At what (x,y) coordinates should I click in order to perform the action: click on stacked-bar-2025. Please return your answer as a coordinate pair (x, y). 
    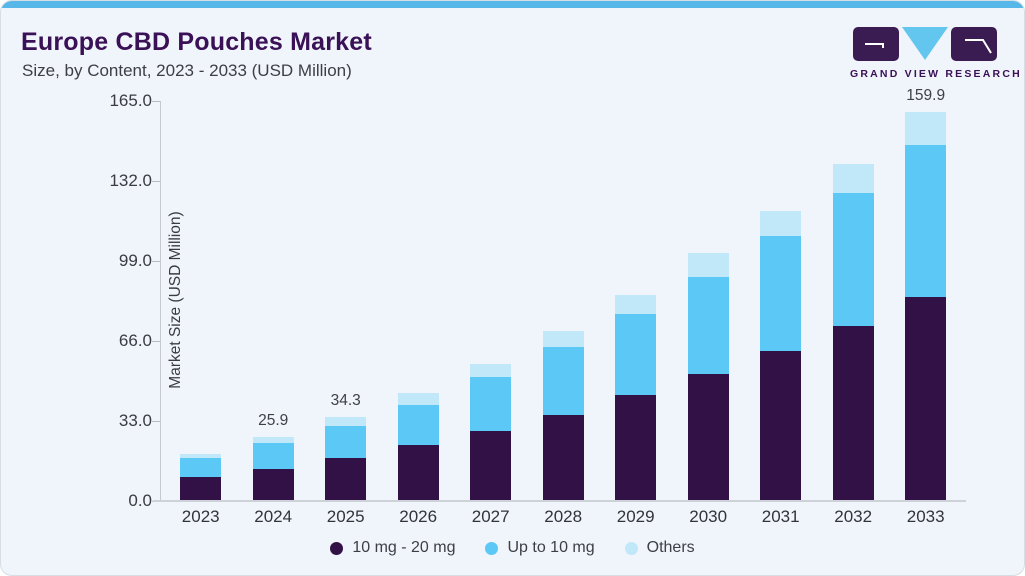
    Looking at the image, I should click on (346, 458).